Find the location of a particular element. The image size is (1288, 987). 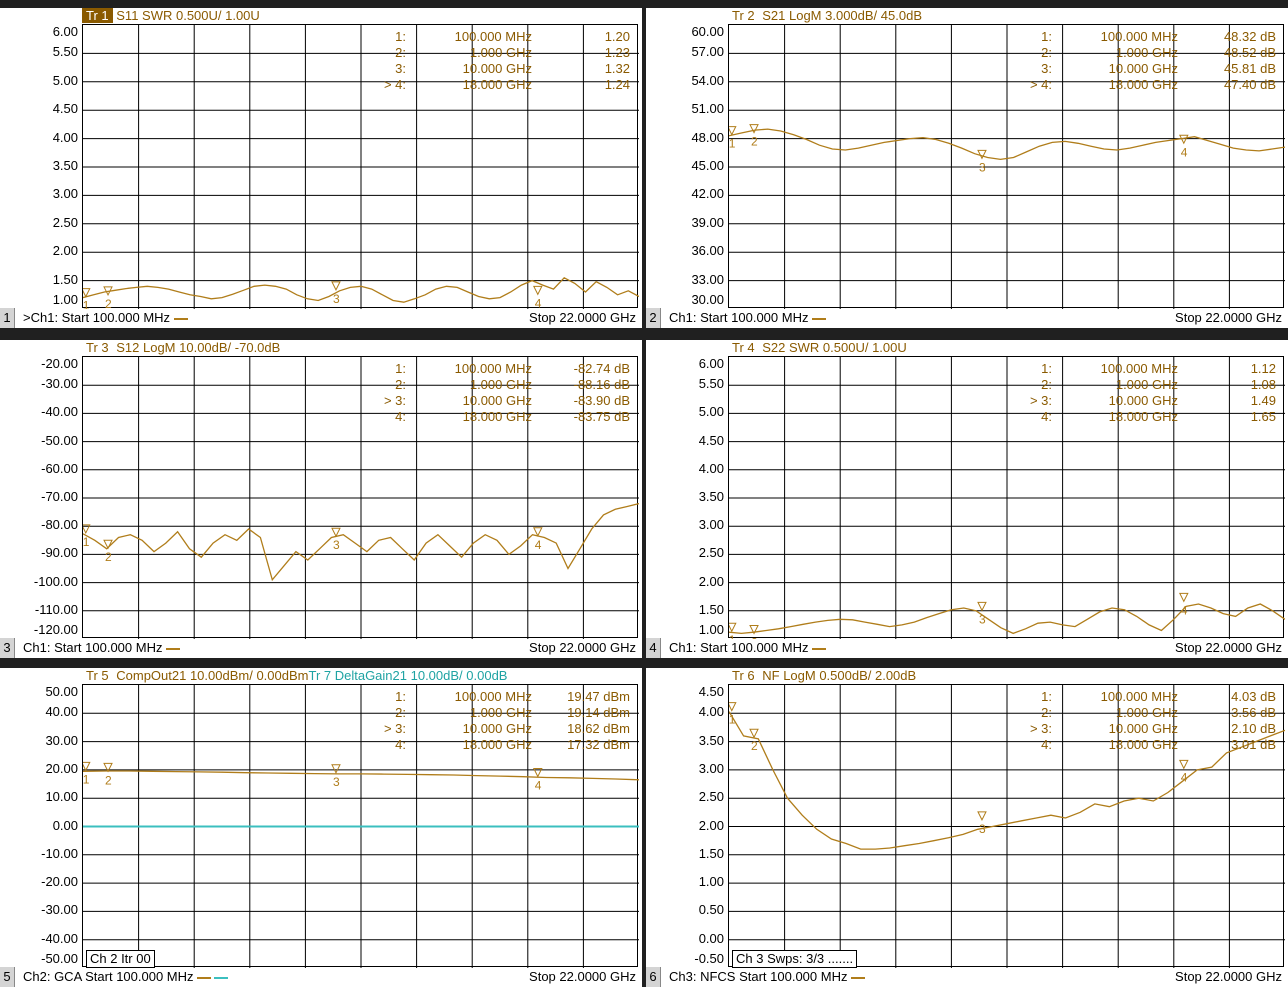

marker-value: 4.03 dB is located at coordinates (1253, 696).